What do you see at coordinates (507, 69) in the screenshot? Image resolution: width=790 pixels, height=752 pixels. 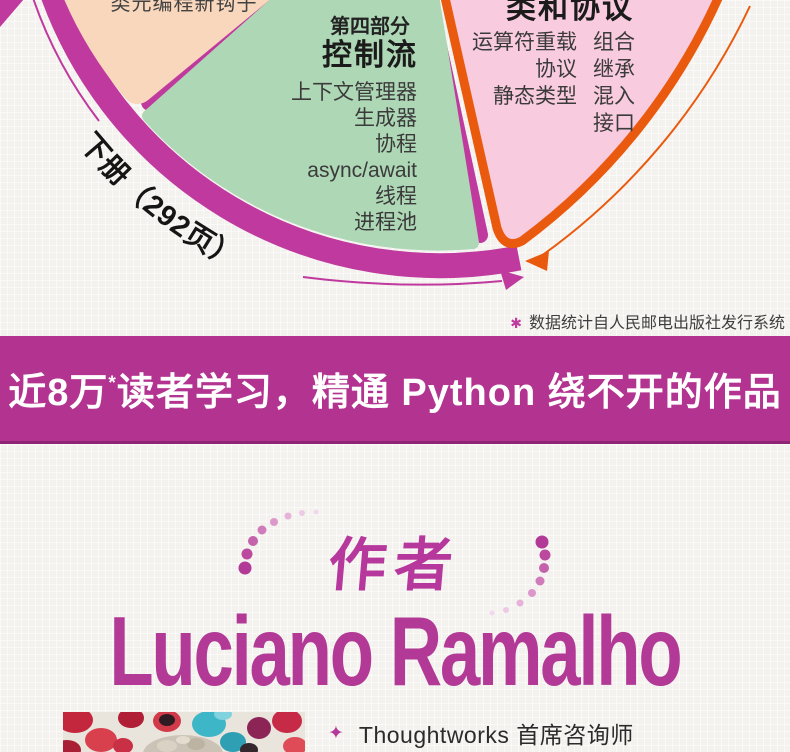 I see `slice-classes-protocols-items-left: 运算符重载 协议 静态类型` at bounding box center [507, 69].